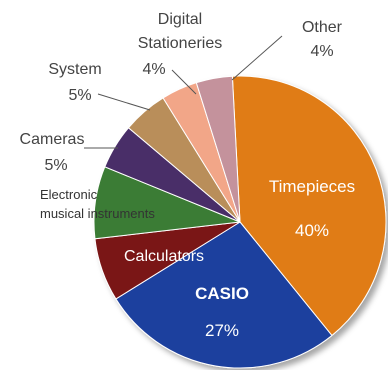  Describe the element at coordinates (257, 58) in the screenshot. I see `other-leader` at that location.